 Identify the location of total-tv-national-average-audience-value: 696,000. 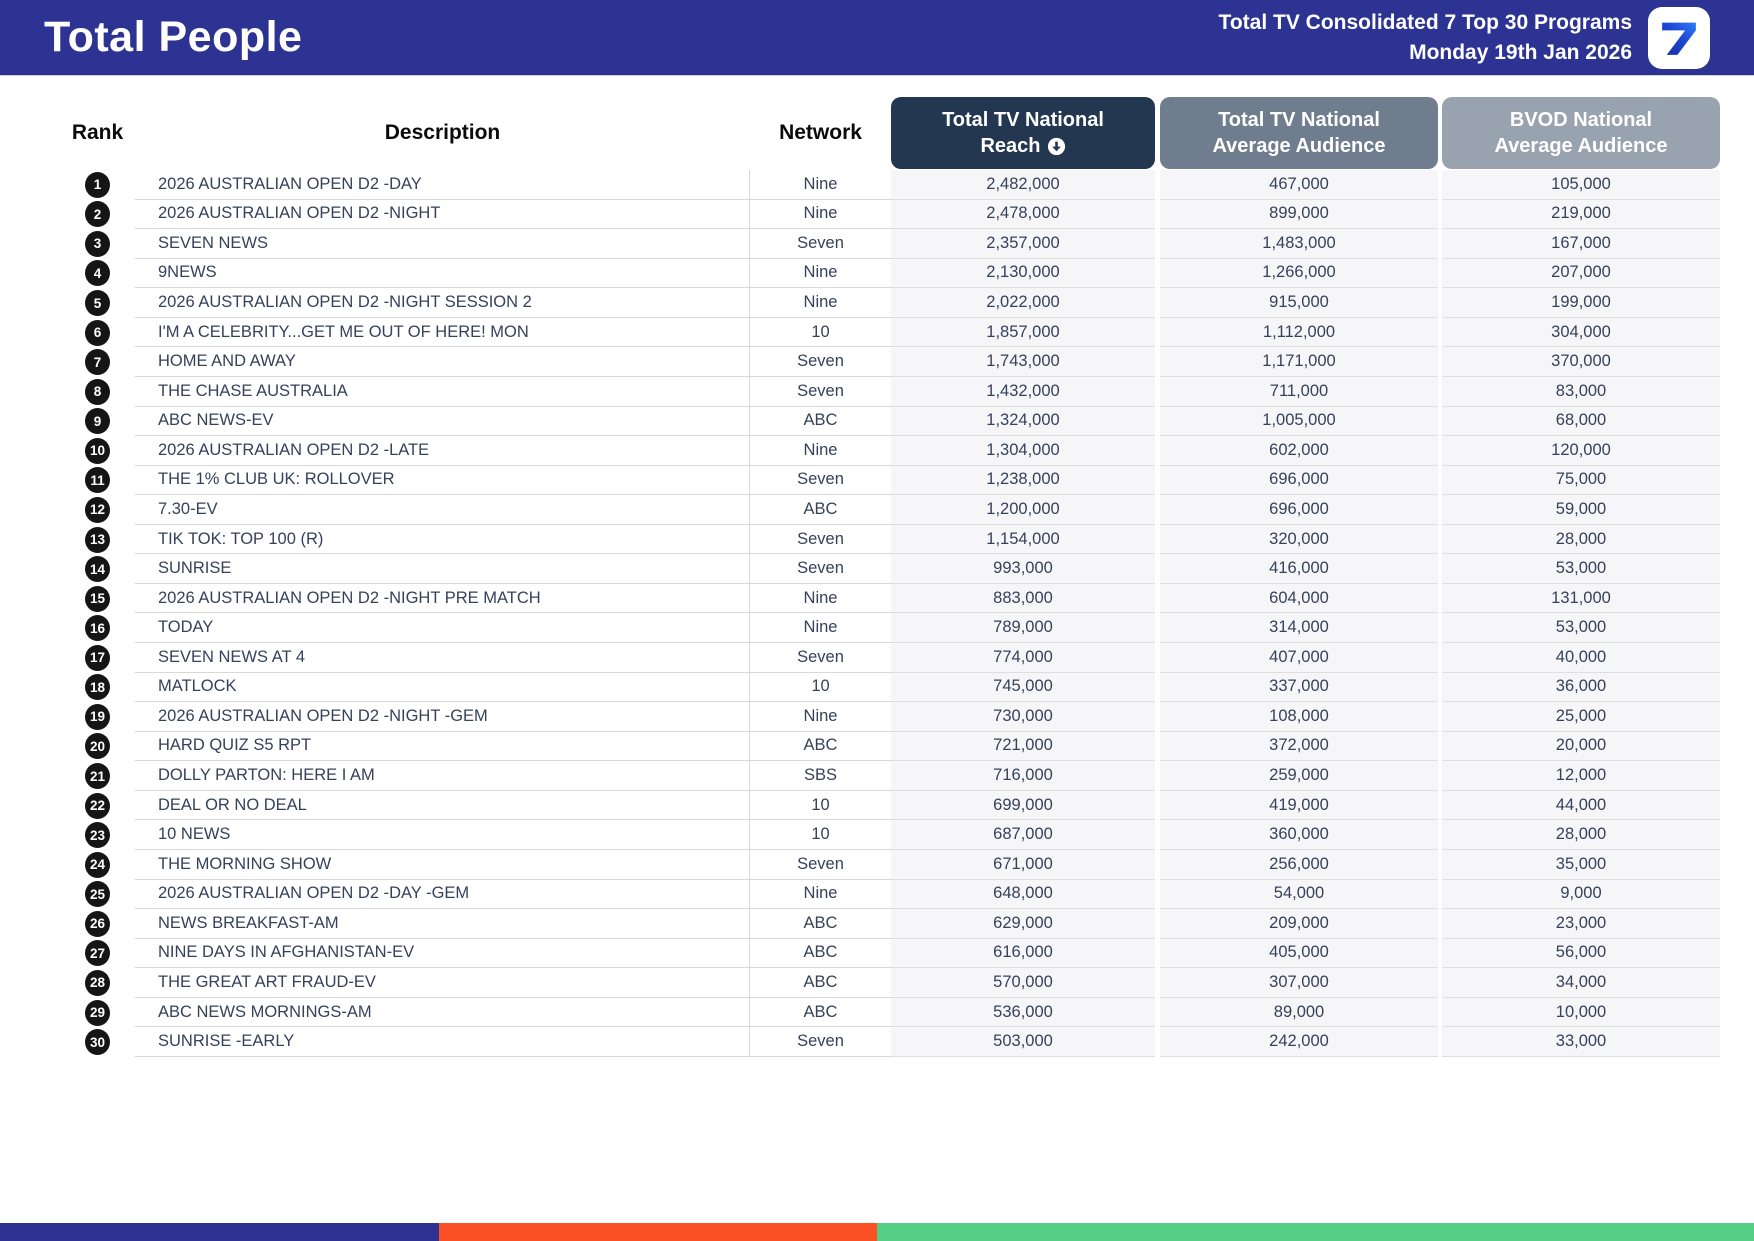
(1299, 510).